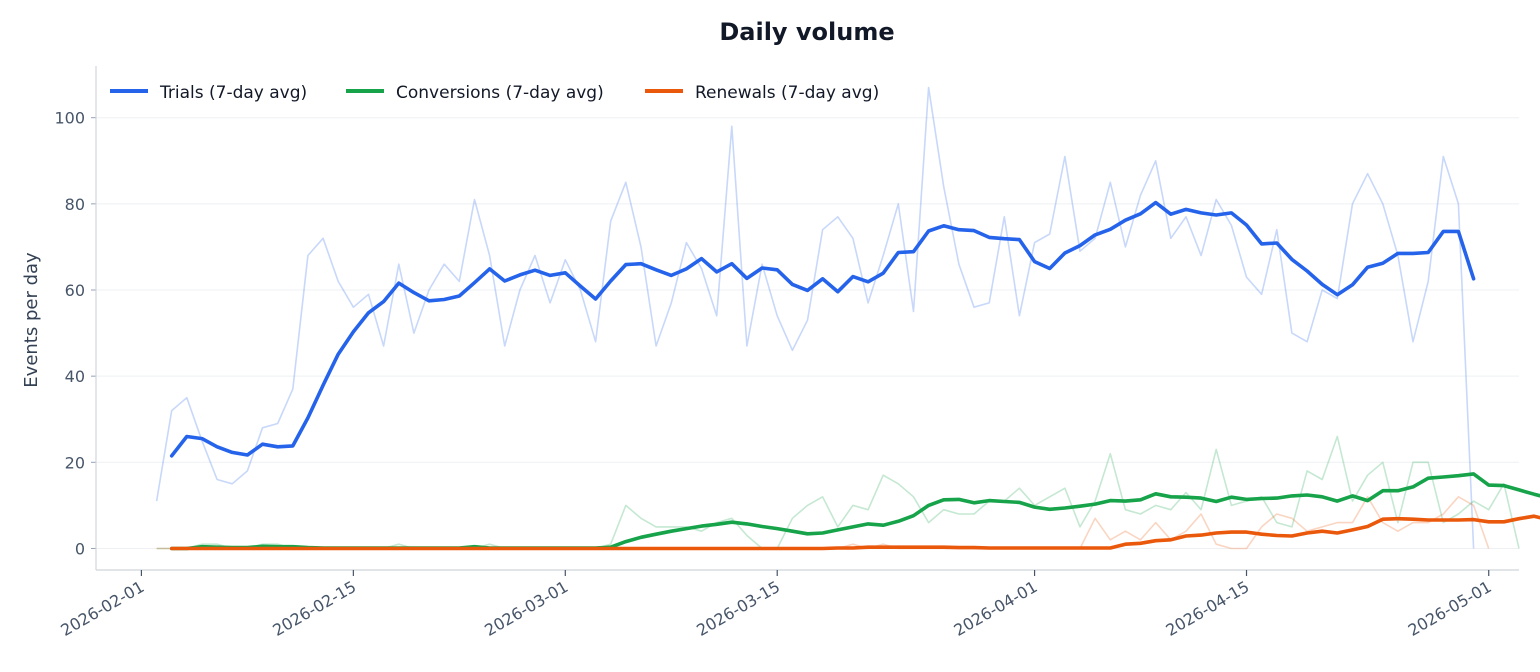  What do you see at coordinates (314, 608) in the screenshot?
I see `x-tick-label: 2026-02-15` at bounding box center [314, 608].